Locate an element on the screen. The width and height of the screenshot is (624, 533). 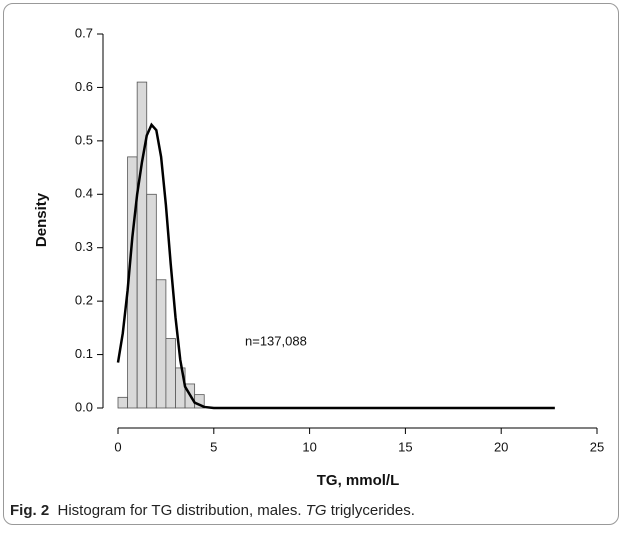
y-tick-label: 0.1 is located at coordinates (84, 353).